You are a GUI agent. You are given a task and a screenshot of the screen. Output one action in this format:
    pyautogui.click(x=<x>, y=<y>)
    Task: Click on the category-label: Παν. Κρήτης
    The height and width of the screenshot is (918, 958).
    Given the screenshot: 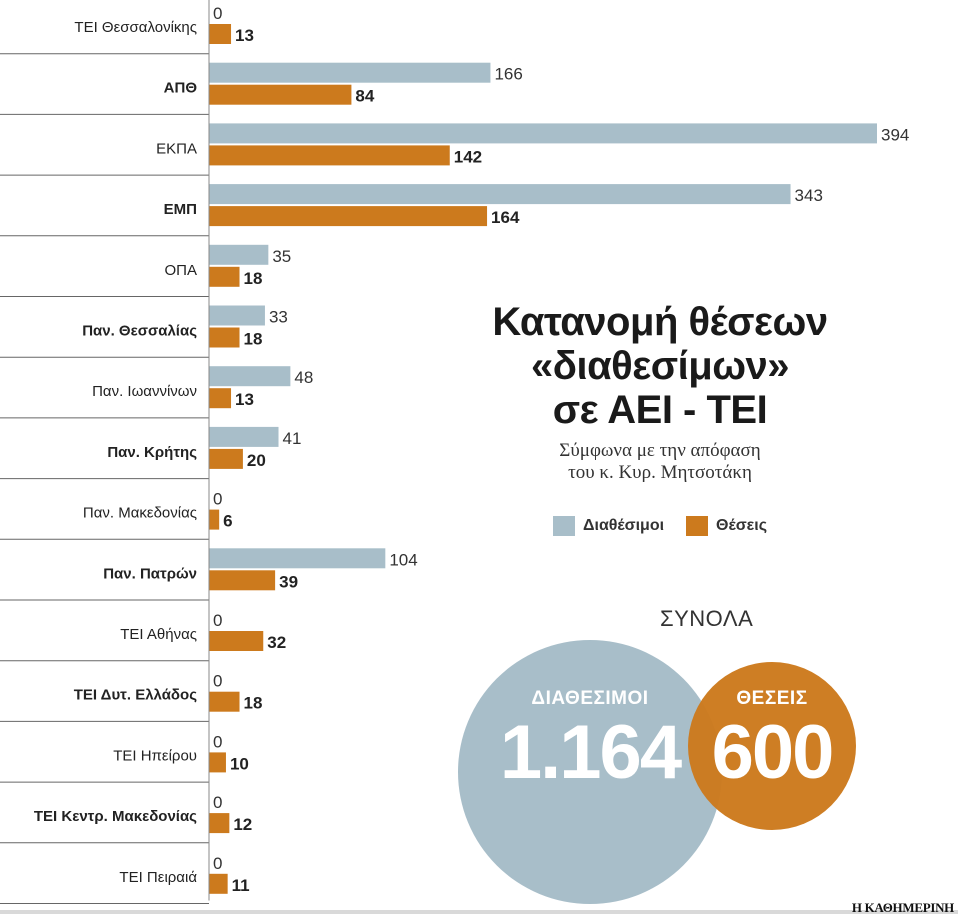 What is the action you would take?
    pyautogui.click(x=152, y=452)
    